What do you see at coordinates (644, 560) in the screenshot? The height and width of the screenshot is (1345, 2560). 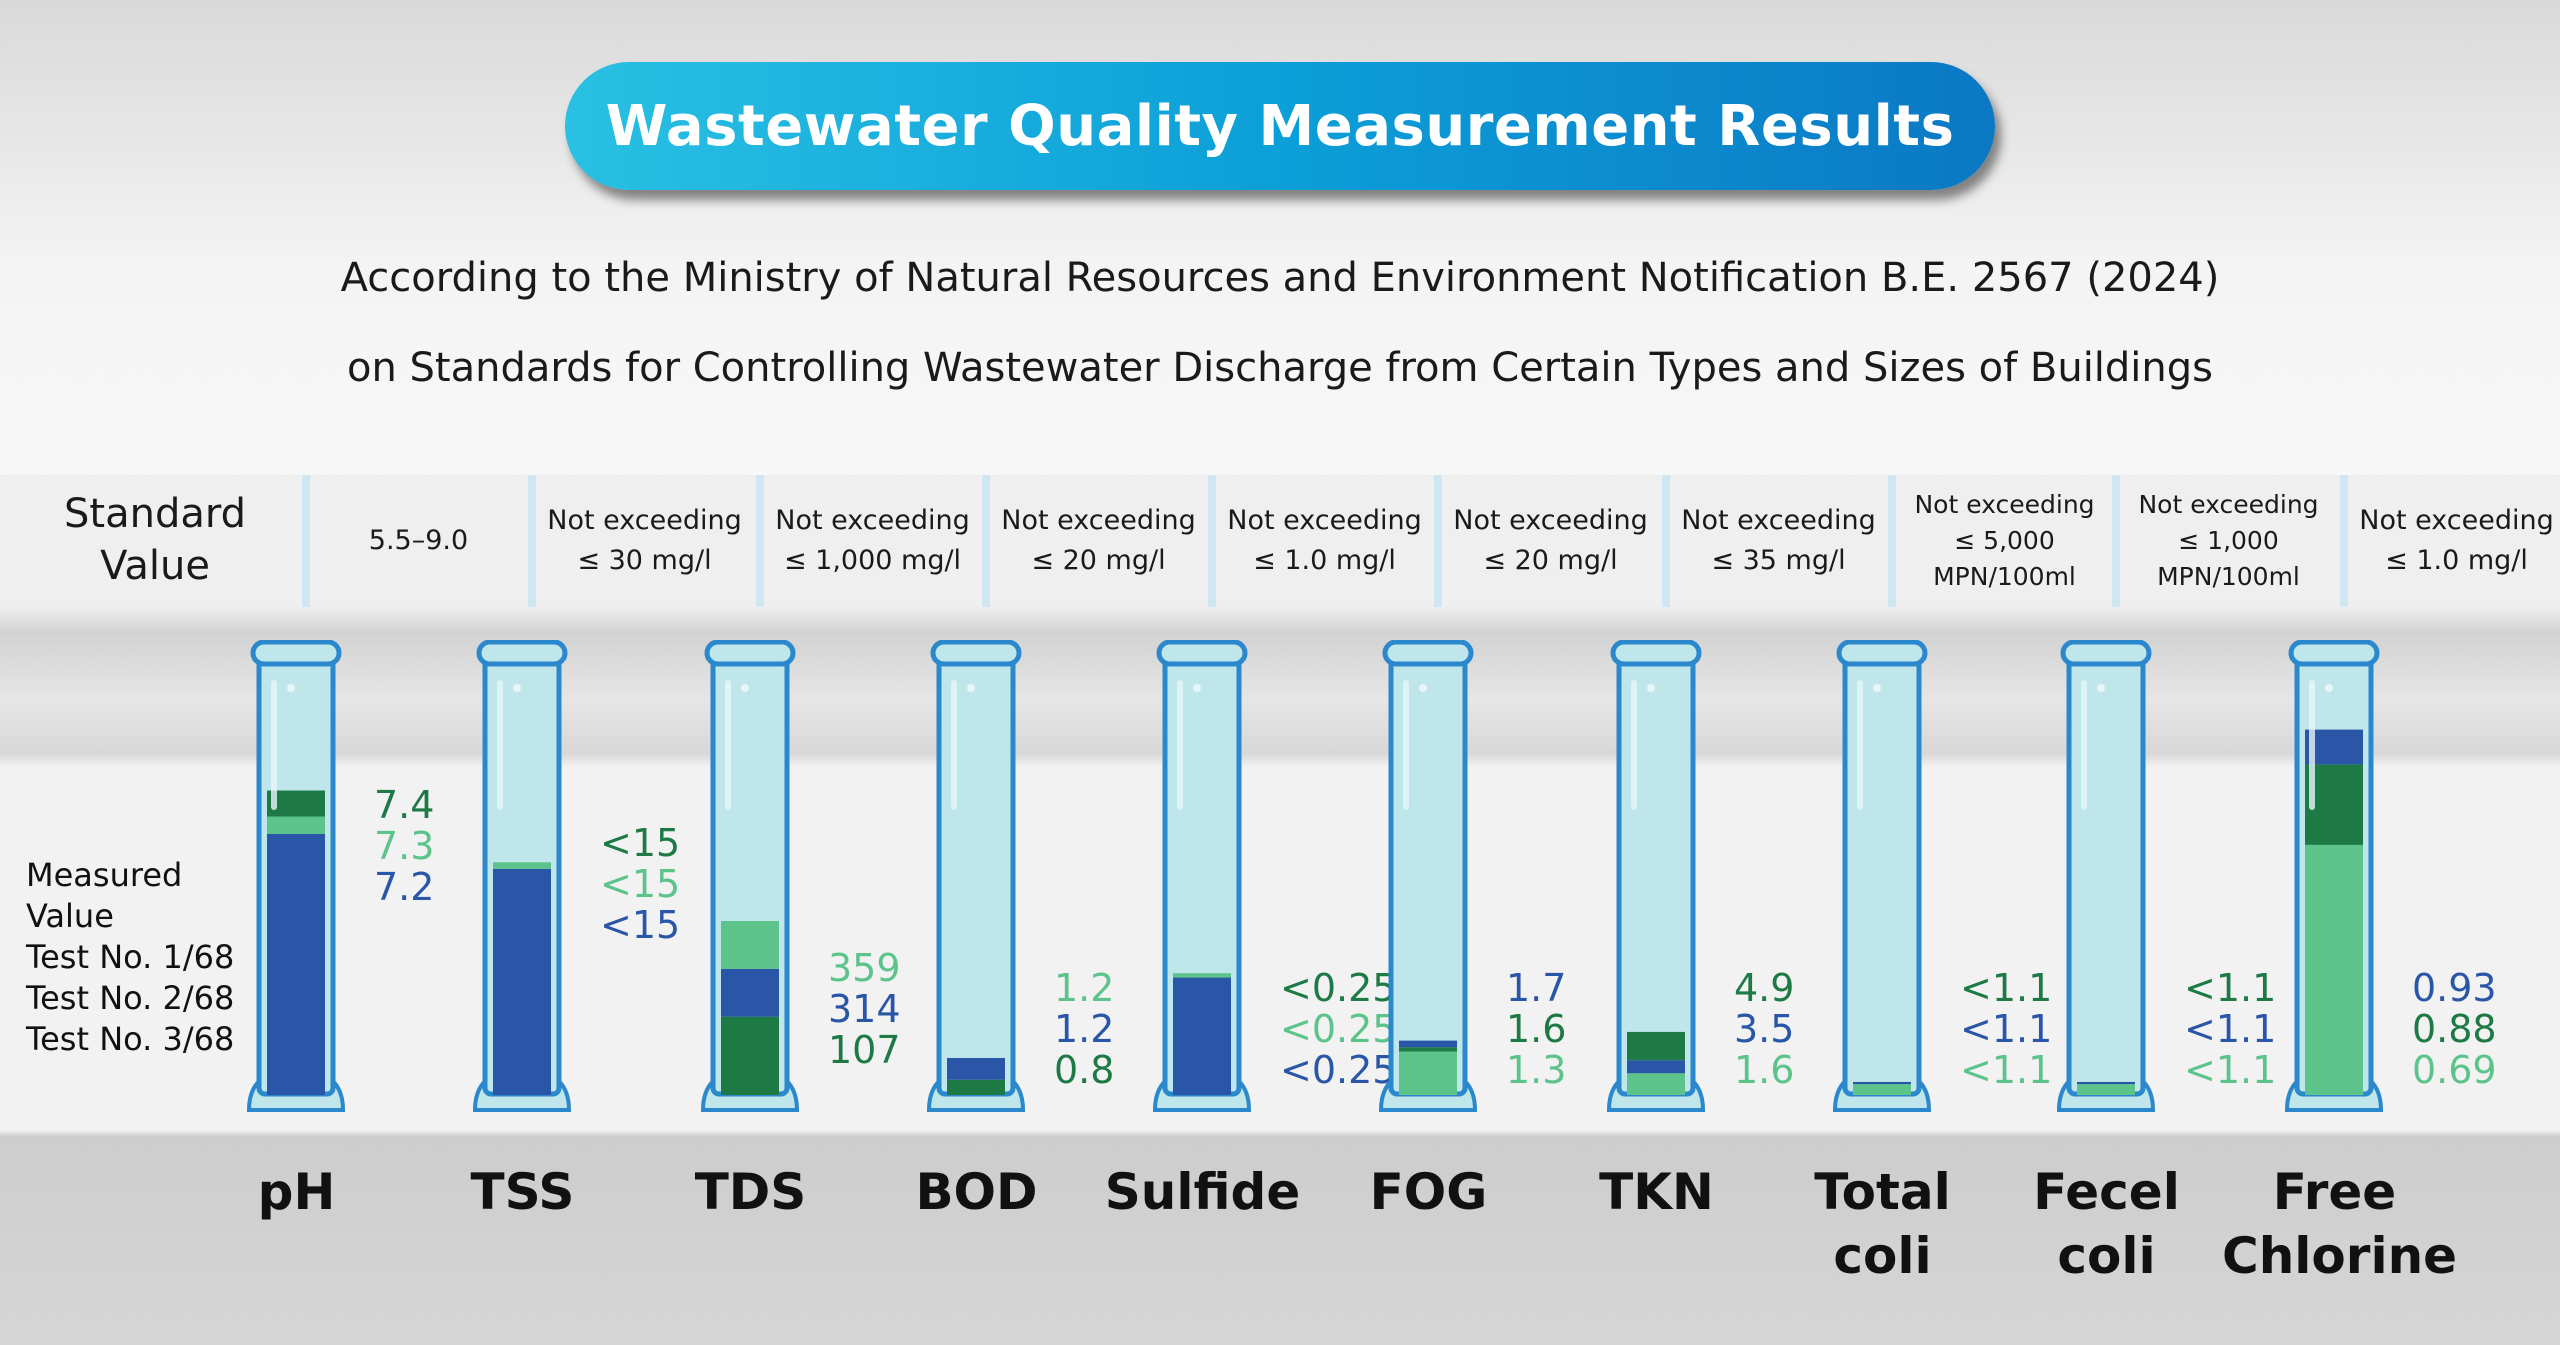 I see `standard-text: ≤ 30 mg/l` at bounding box center [644, 560].